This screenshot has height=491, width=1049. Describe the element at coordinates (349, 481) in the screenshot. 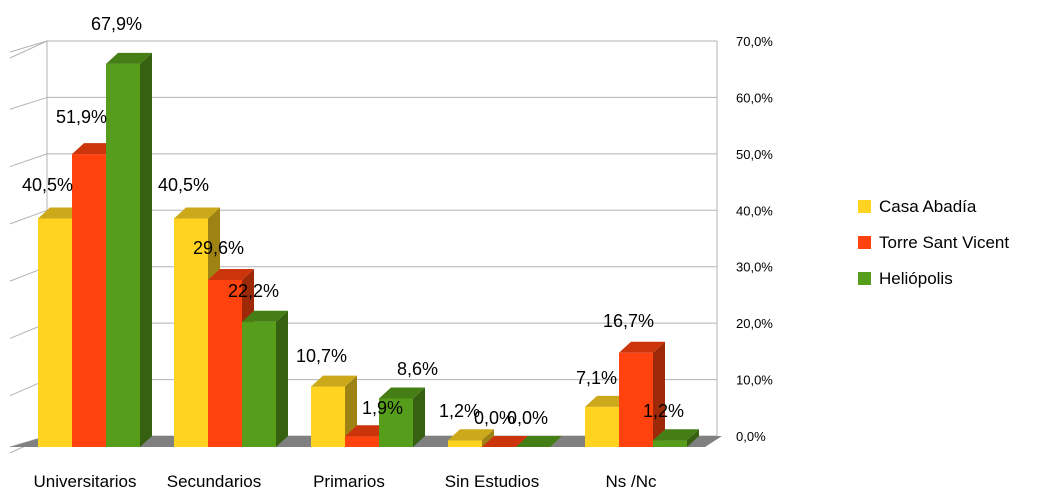

I see `x-tick-label: Primarios` at that location.